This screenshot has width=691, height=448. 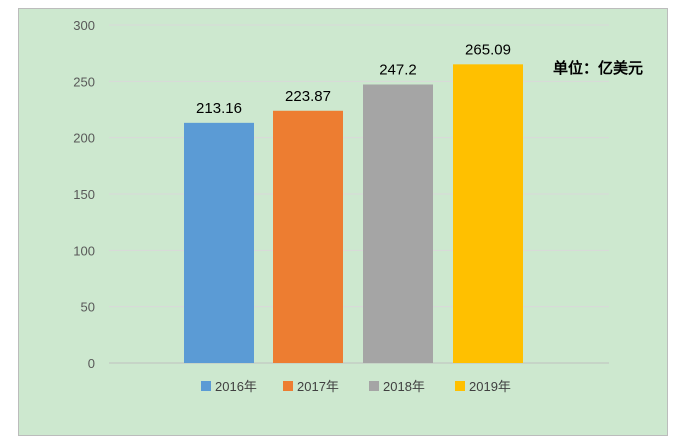 What do you see at coordinates (598, 68) in the screenshot?
I see `unit-annotation: 单位：亿美元` at bounding box center [598, 68].